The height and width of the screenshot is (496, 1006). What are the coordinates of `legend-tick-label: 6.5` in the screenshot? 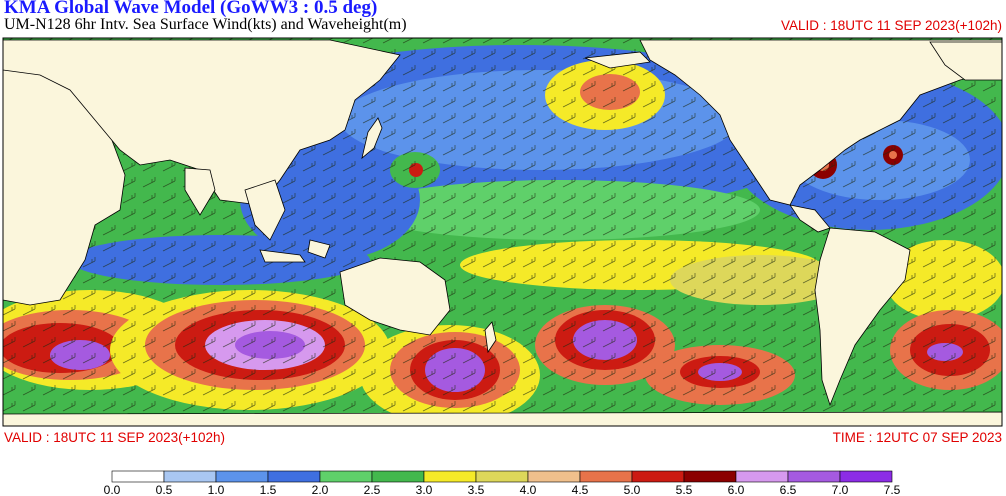 It's located at (788, 489).